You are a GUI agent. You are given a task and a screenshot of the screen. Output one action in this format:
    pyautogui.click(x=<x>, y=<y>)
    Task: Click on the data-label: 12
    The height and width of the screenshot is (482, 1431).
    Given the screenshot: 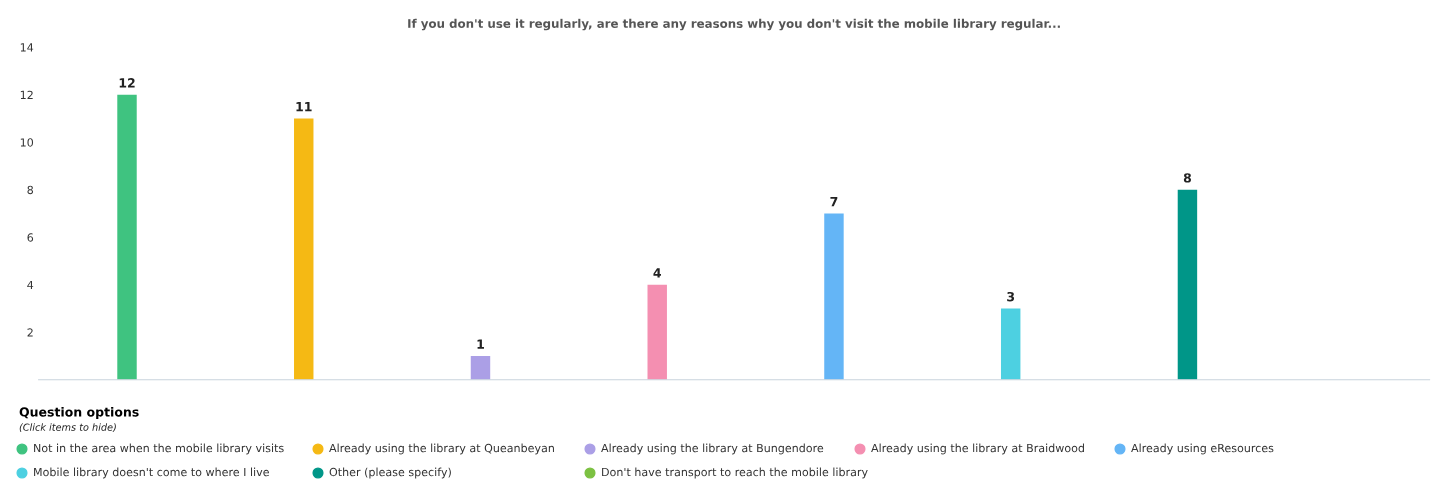 What is the action you would take?
    pyautogui.click(x=127, y=83)
    